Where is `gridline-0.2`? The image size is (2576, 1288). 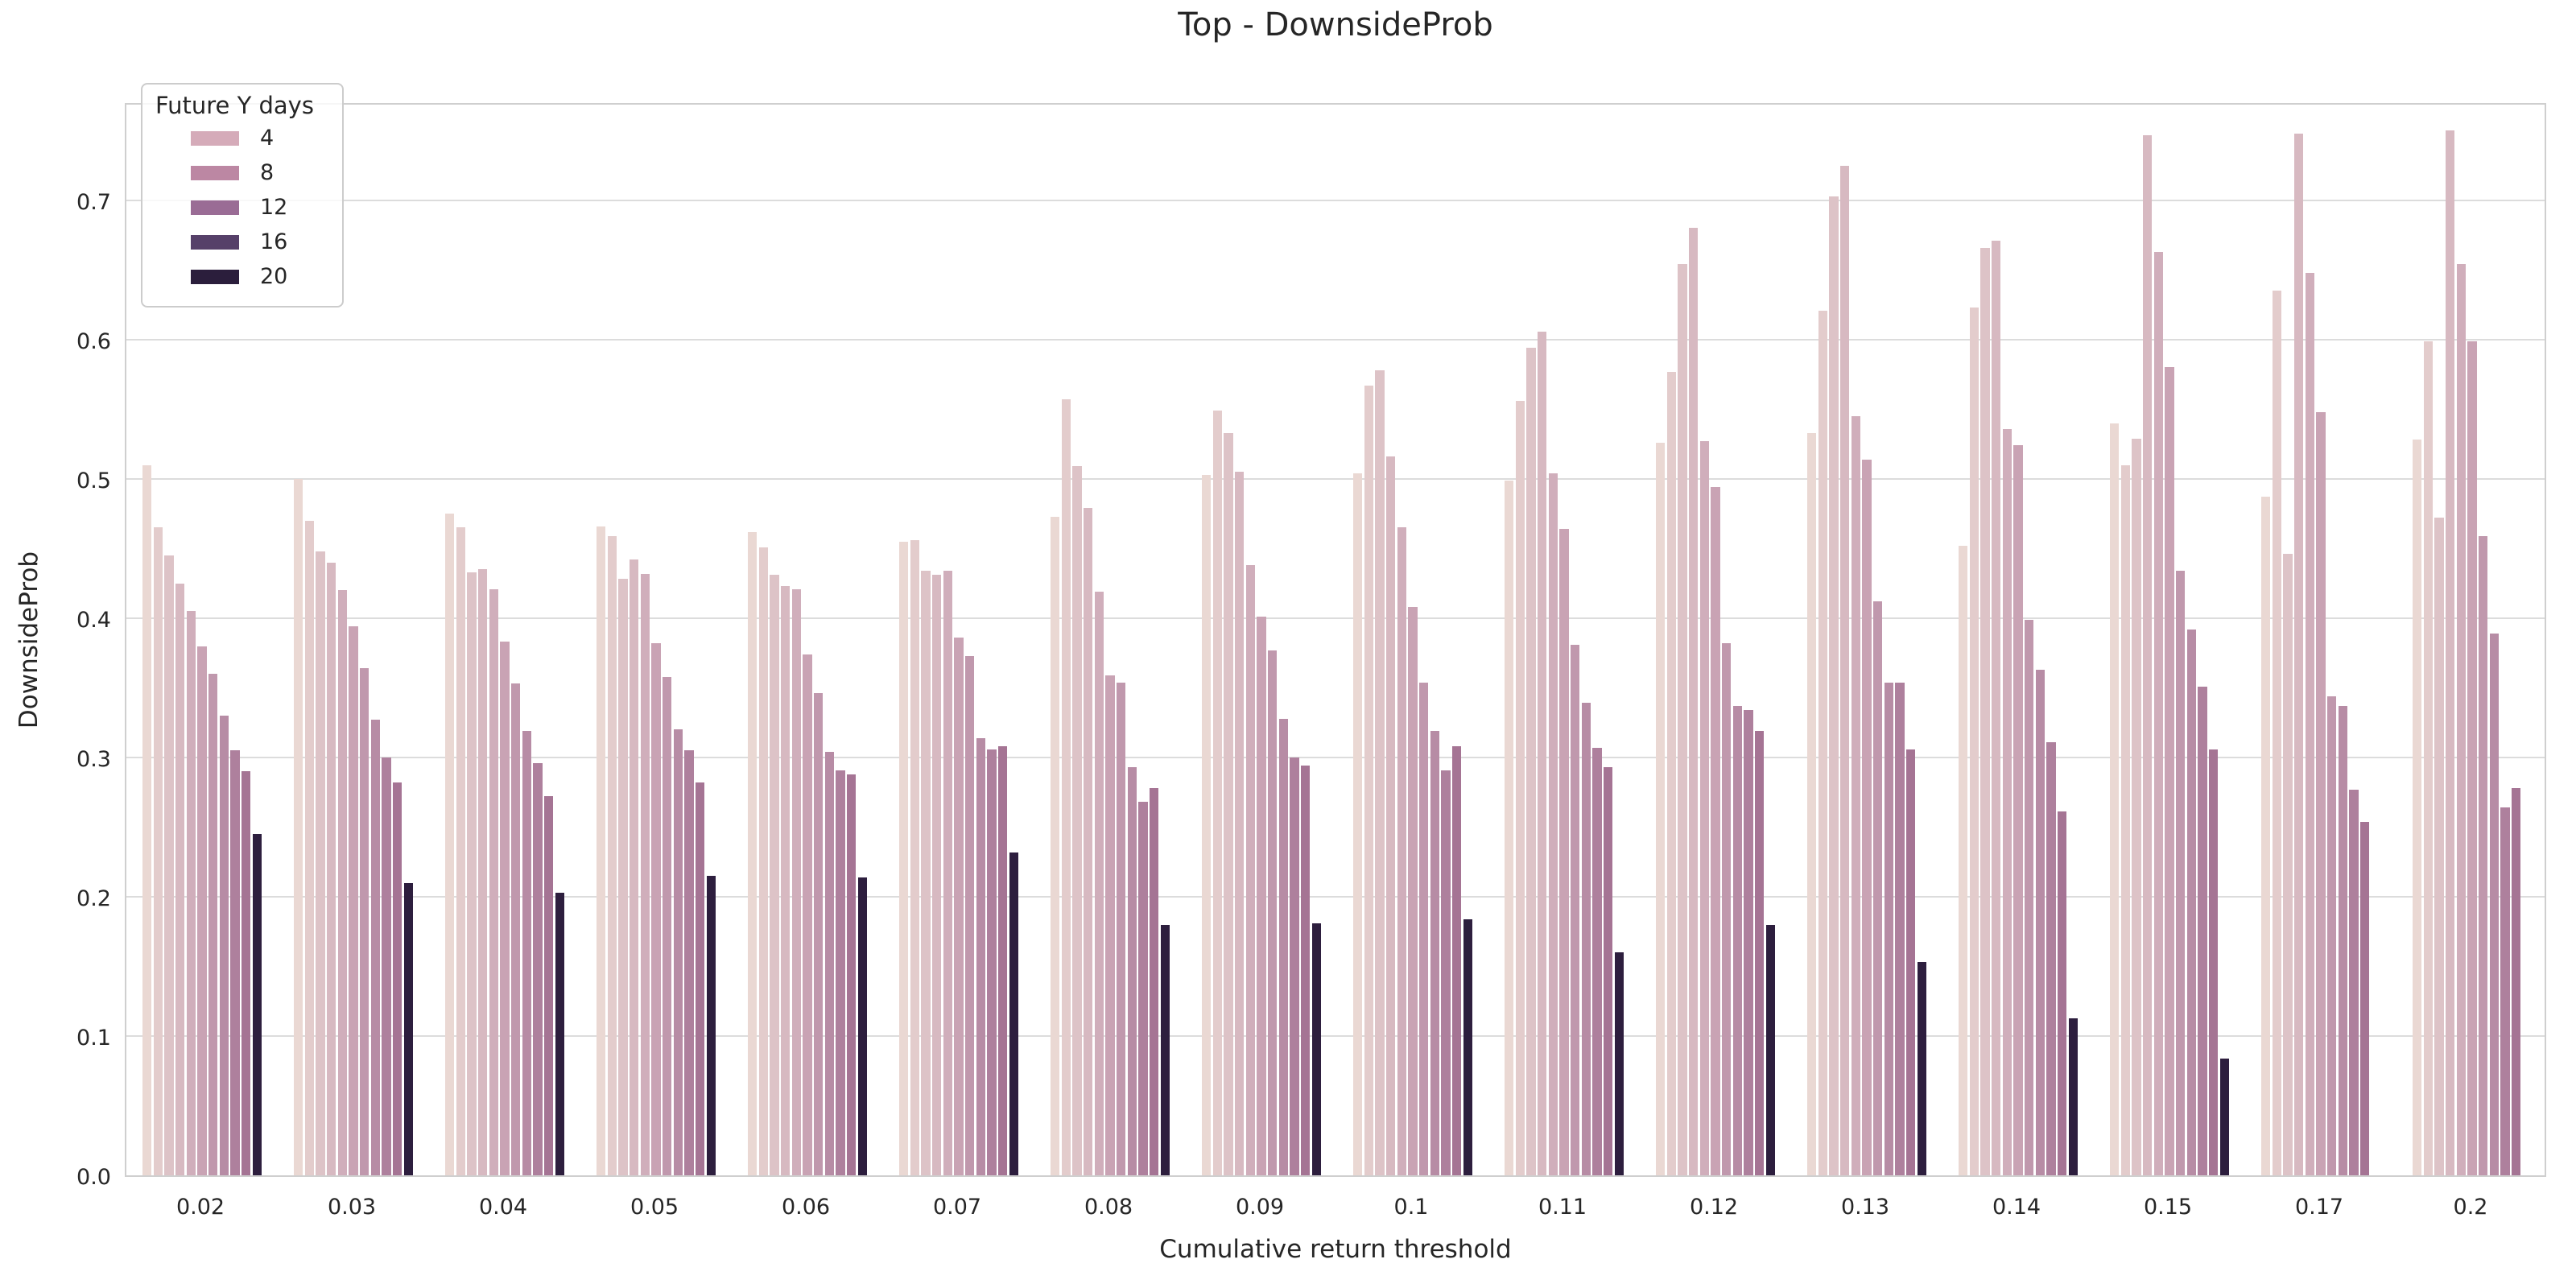
gridline-0.2 is located at coordinates (1335, 896).